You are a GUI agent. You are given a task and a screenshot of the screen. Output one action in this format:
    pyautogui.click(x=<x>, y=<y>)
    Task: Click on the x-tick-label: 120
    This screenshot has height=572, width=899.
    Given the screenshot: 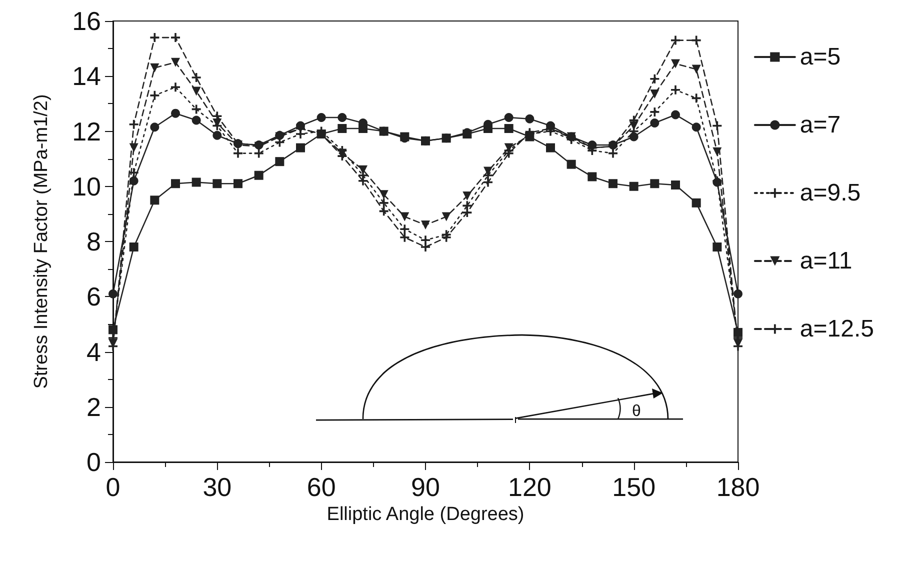 What is the action you would take?
    pyautogui.click(x=530, y=487)
    